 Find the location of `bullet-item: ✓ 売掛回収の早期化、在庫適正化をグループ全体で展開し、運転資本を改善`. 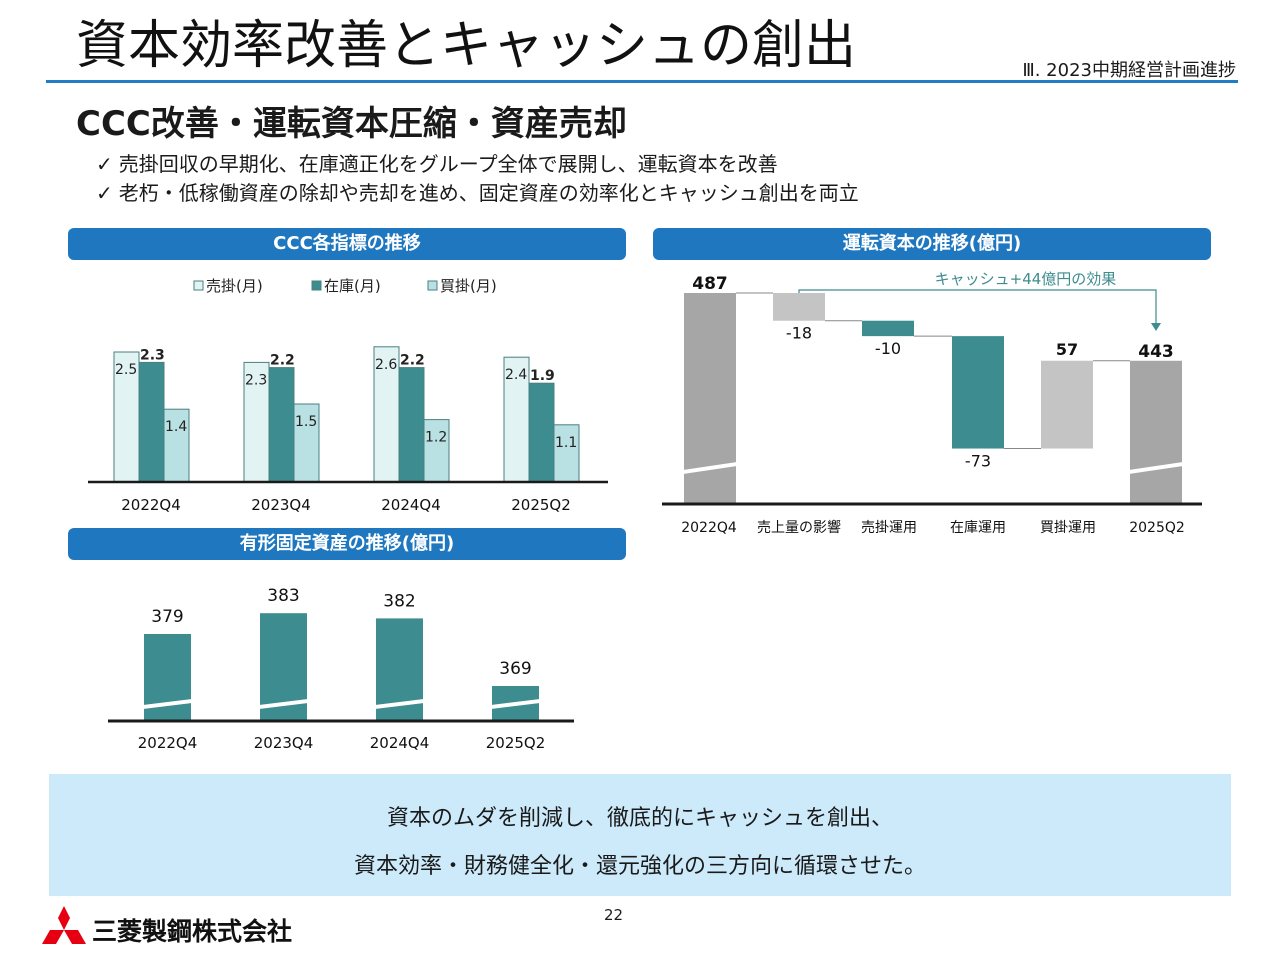

bullet-item: ✓ 売掛回収の早期化、在庫適正化をグループ全体で展開し、運転資本を改善 is located at coordinates (437, 162).